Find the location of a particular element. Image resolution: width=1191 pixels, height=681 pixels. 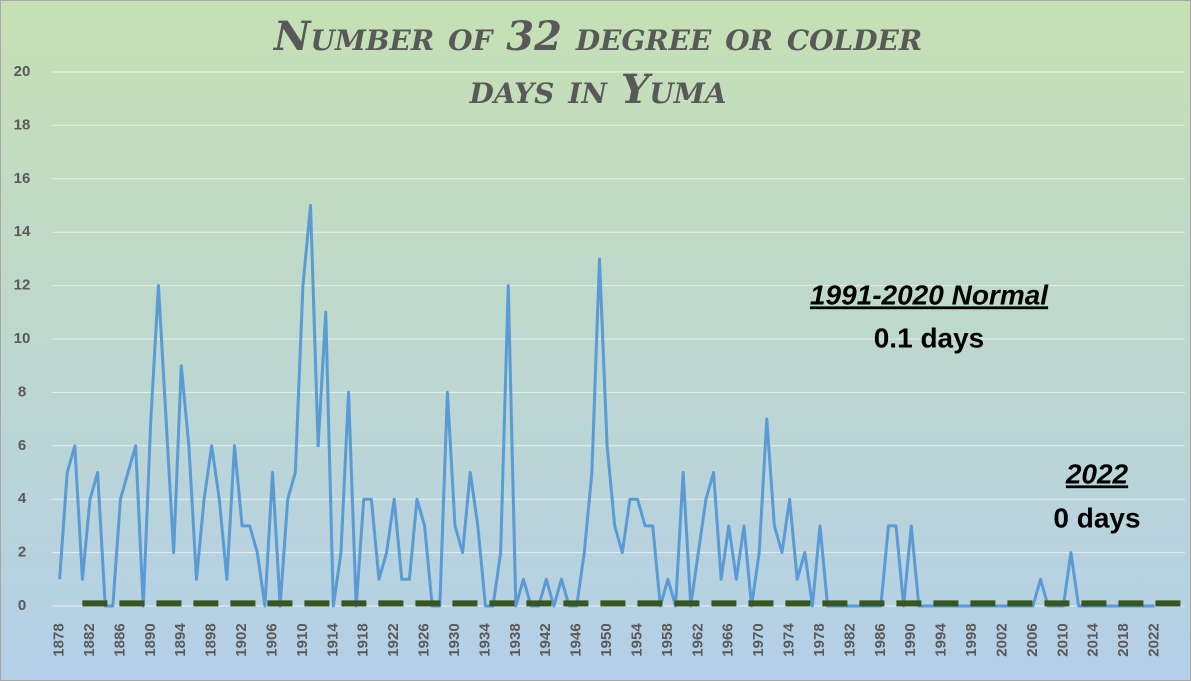

x-tick-label: 1918 is located at coordinates (363, 639).